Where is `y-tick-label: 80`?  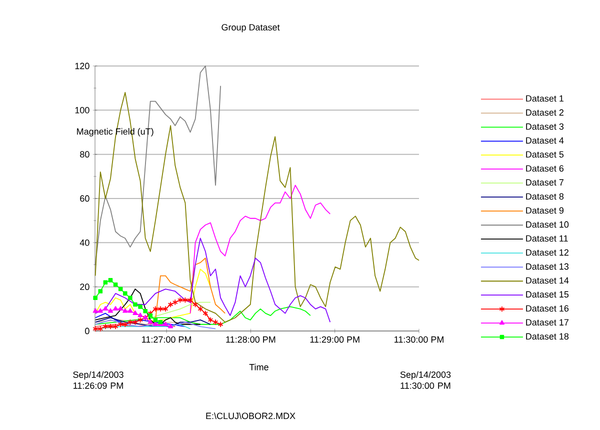 y-tick-label: 80 is located at coordinates (85, 154).